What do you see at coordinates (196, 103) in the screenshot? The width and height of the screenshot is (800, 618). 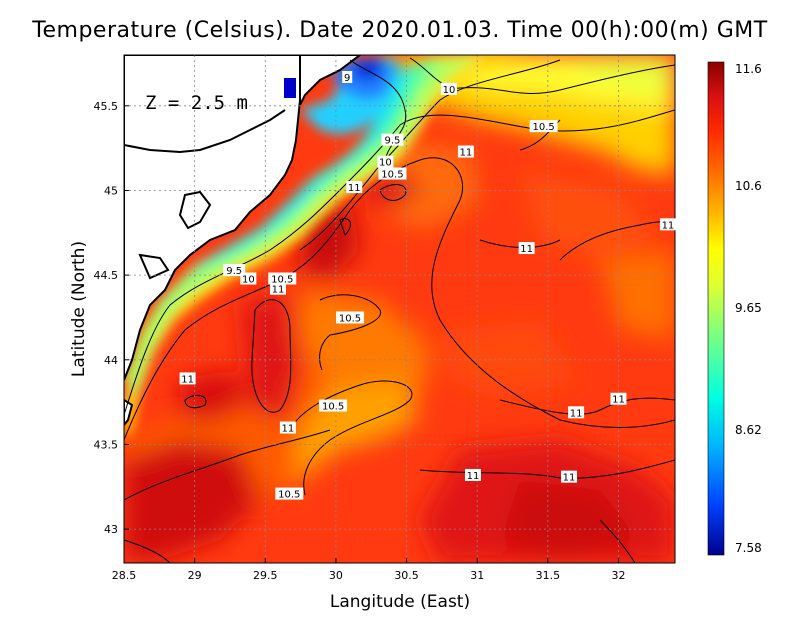 I see `depth-label: Z = 2.5 m` at bounding box center [196, 103].